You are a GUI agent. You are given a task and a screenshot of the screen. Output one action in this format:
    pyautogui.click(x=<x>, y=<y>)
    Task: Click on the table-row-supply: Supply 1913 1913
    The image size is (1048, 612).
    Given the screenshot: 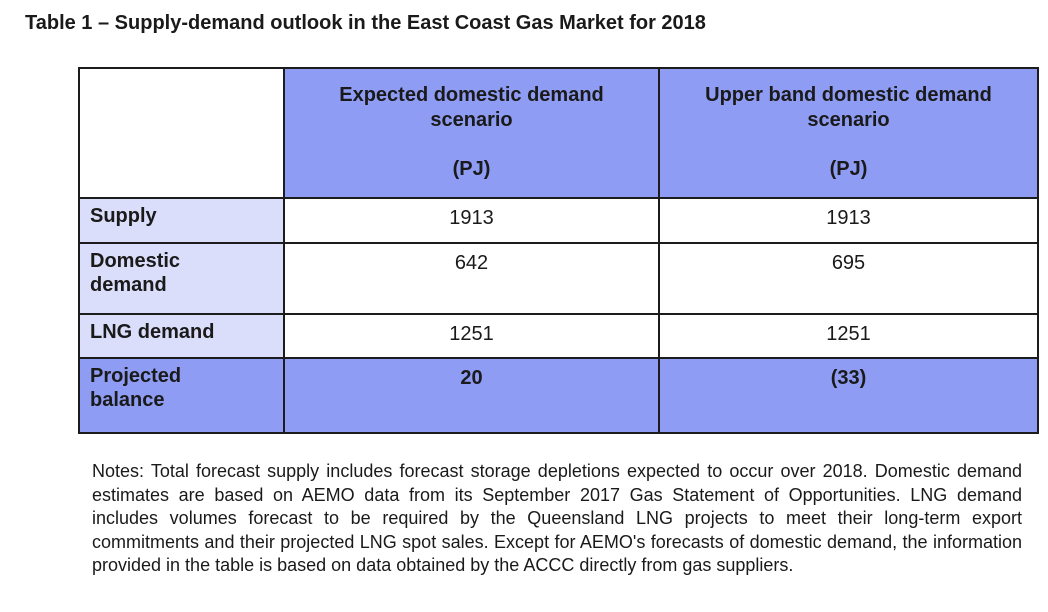 What is the action you would take?
    pyautogui.click(x=558, y=220)
    